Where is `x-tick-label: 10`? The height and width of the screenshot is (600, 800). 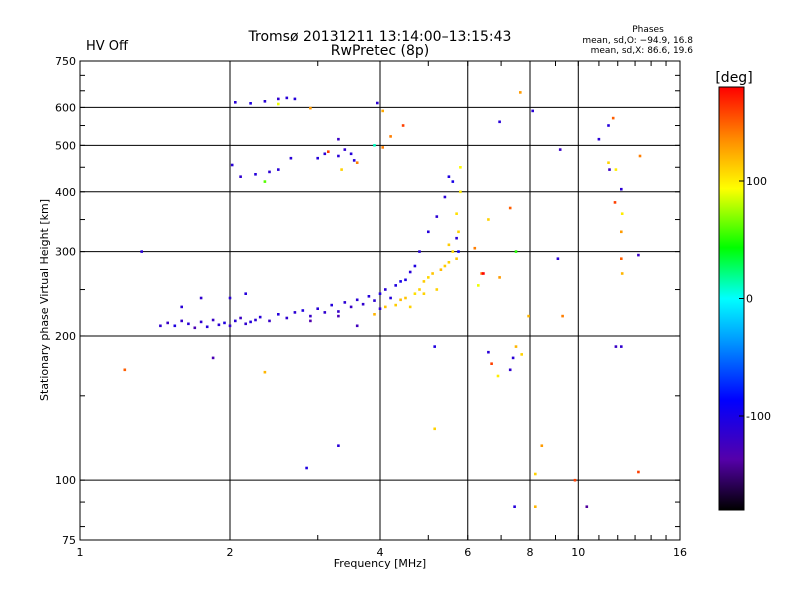
x-tick-label: 10 is located at coordinates (578, 552).